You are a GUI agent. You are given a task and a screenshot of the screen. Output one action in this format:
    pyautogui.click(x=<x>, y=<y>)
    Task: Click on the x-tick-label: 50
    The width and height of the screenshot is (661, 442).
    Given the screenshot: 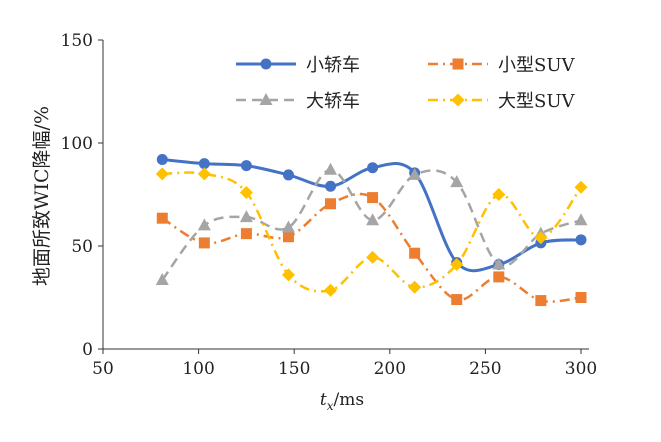 What is the action you would take?
    pyautogui.click(x=103, y=369)
    